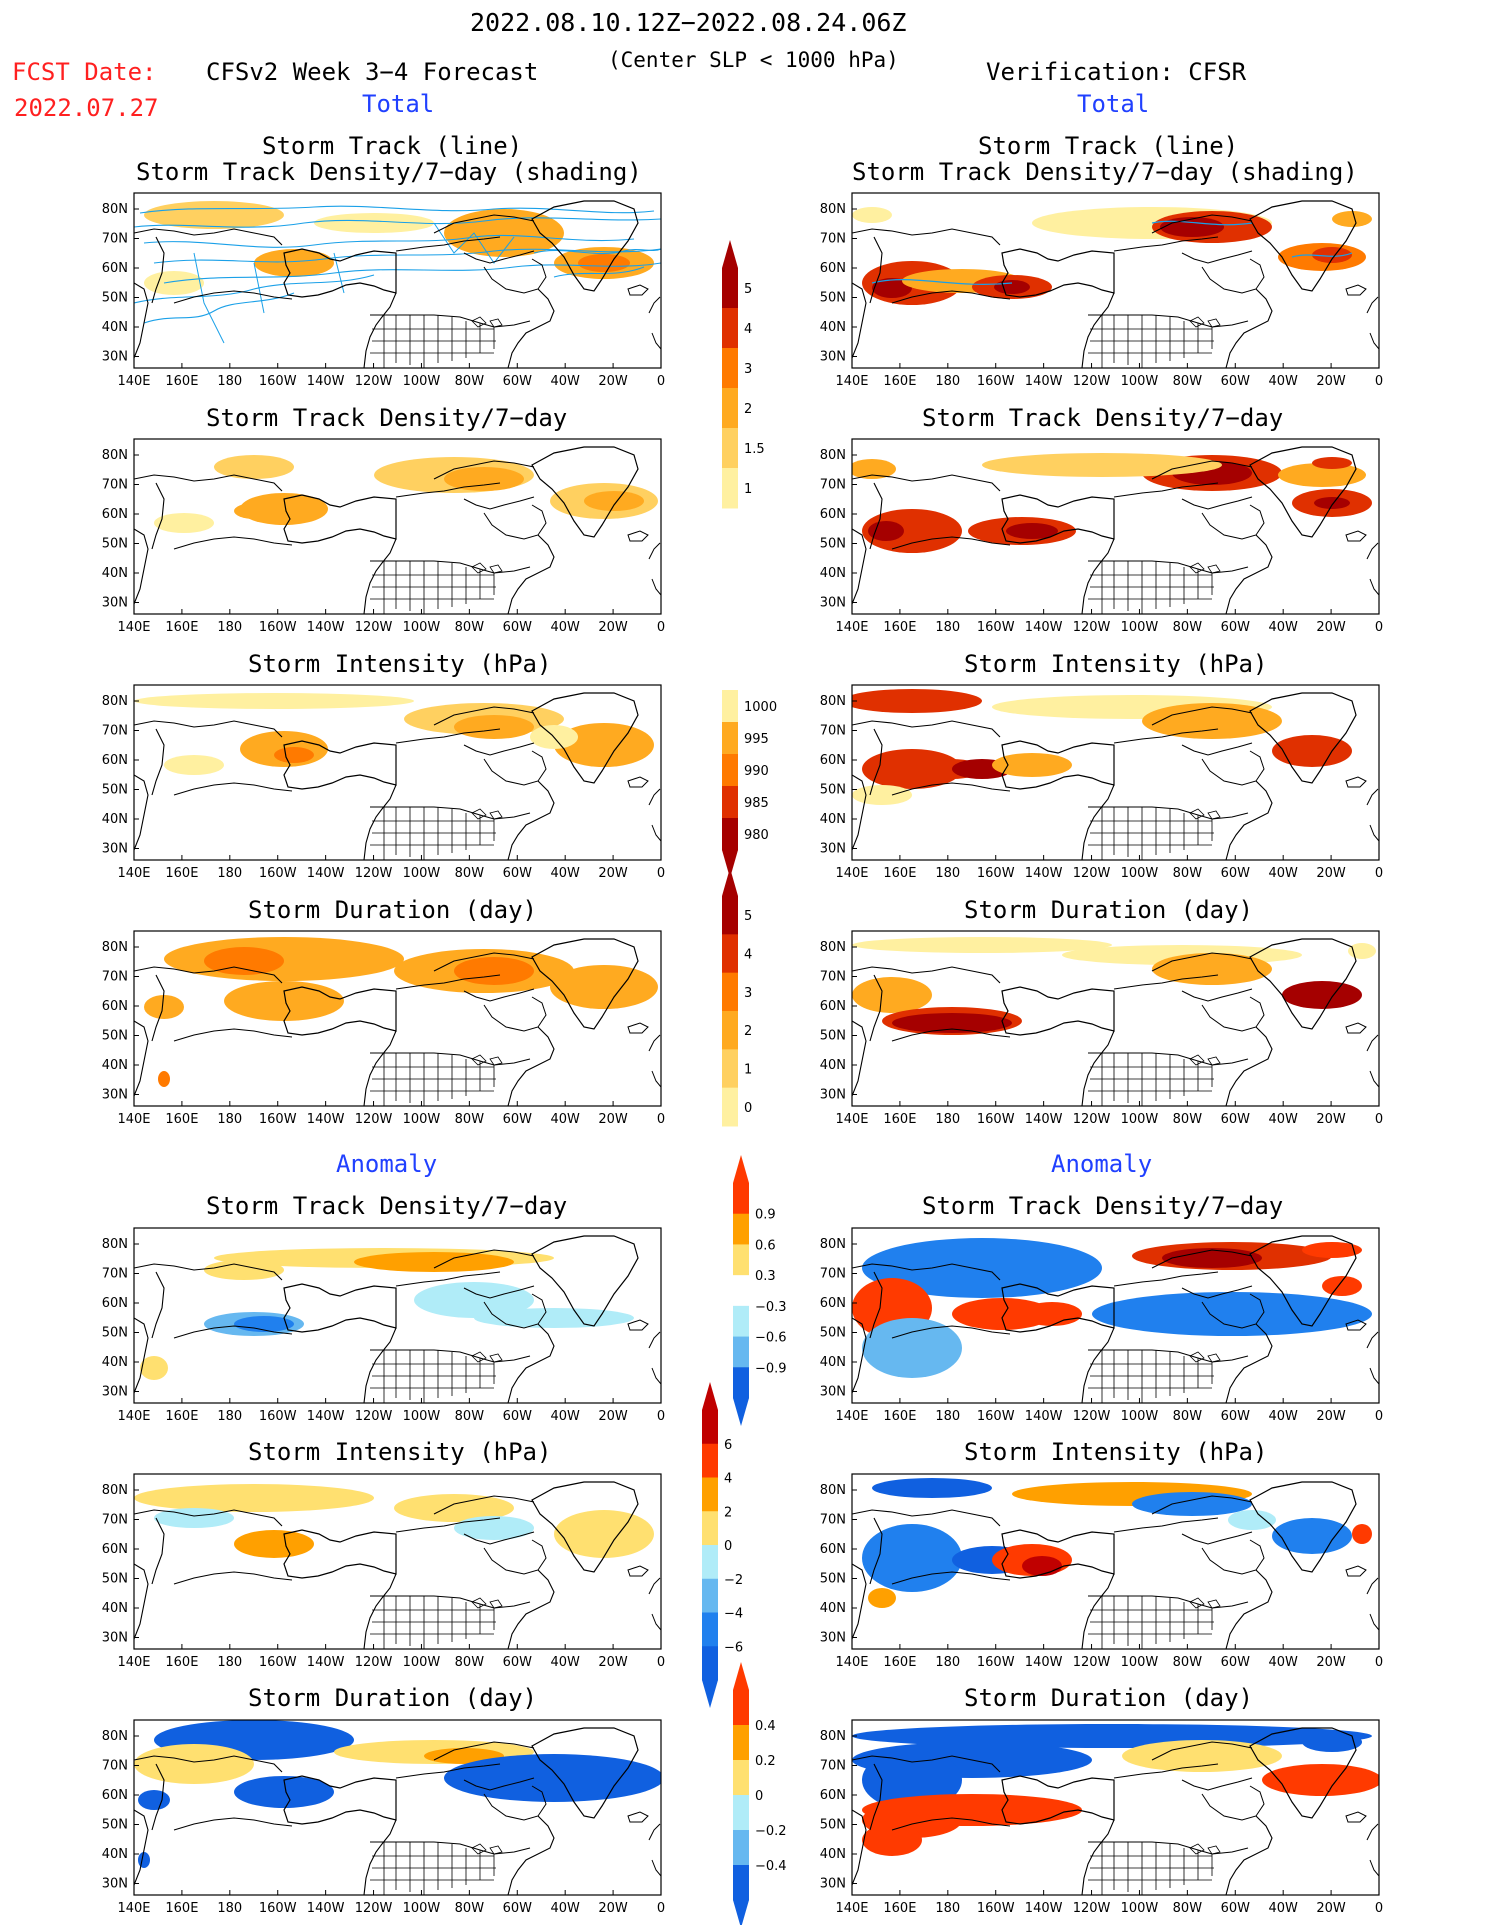 This screenshot has height=1925, width=1487. Describe the element at coordinates (737, 997) in the screenshot. I see `colorbar-duration: 5 4 3 2 1 0` at that location.